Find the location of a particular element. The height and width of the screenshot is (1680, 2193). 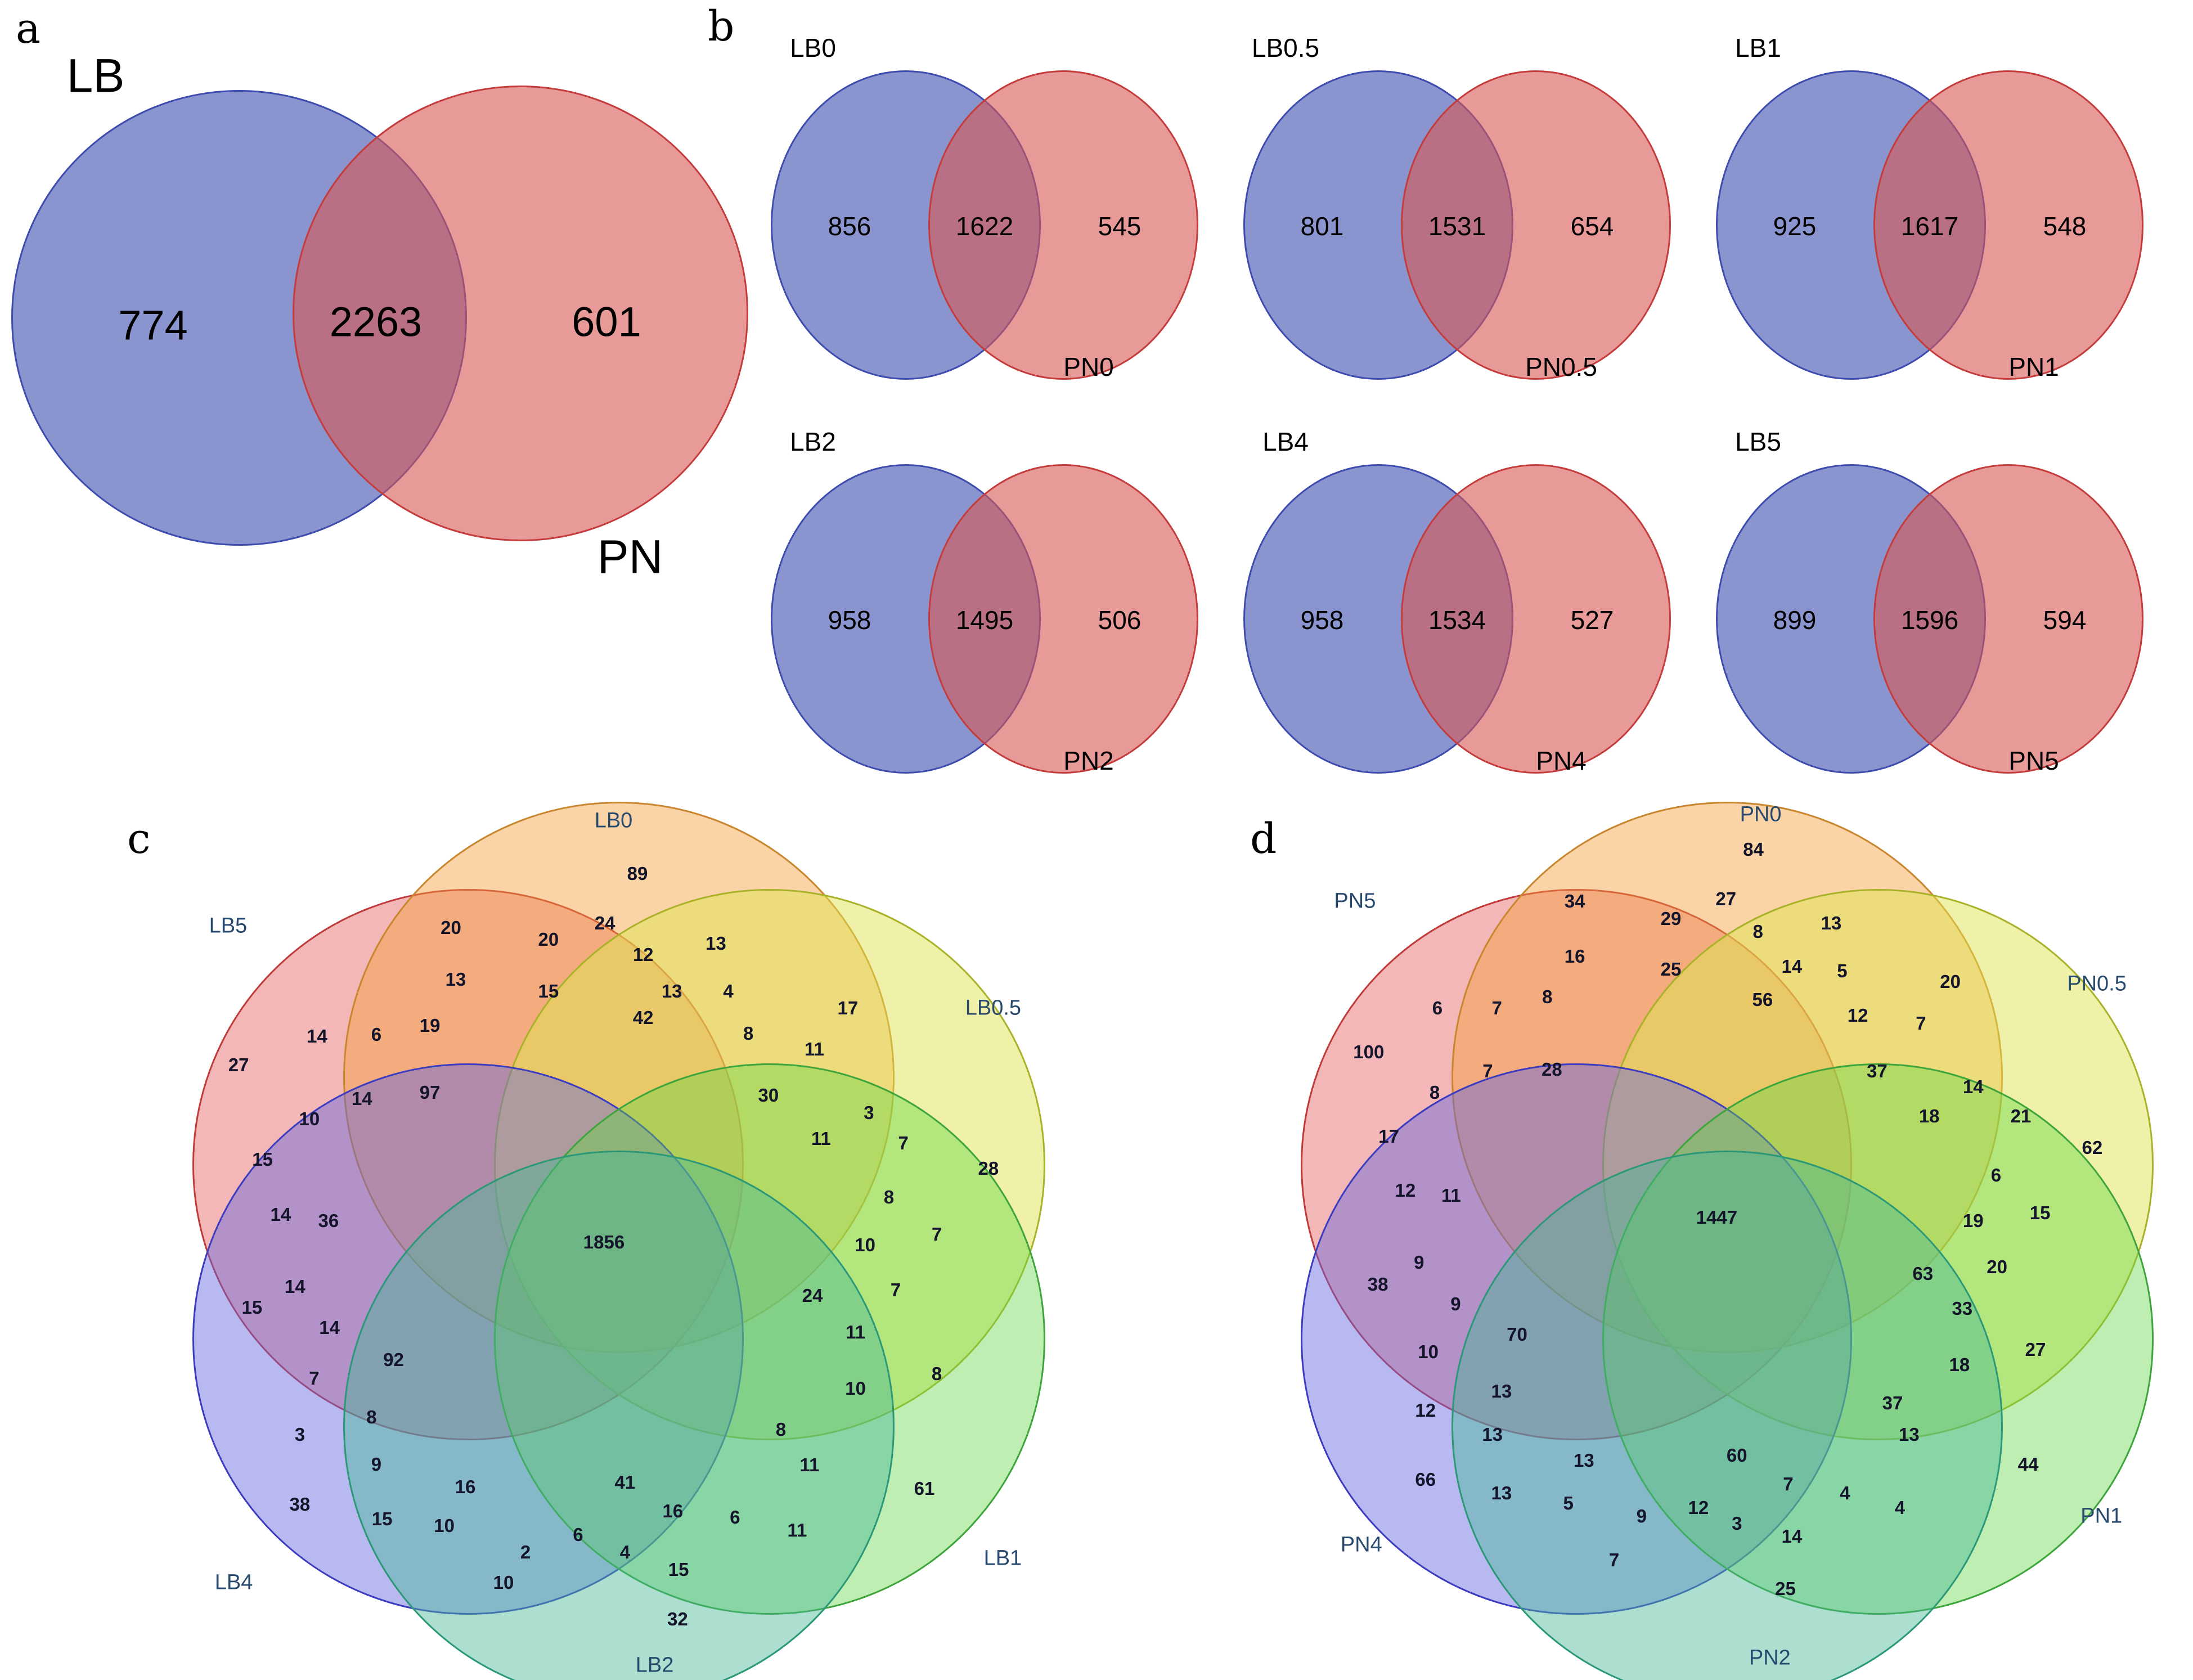

panel-d-region-value-57: 12 is located at coordinates (1698, 1507).